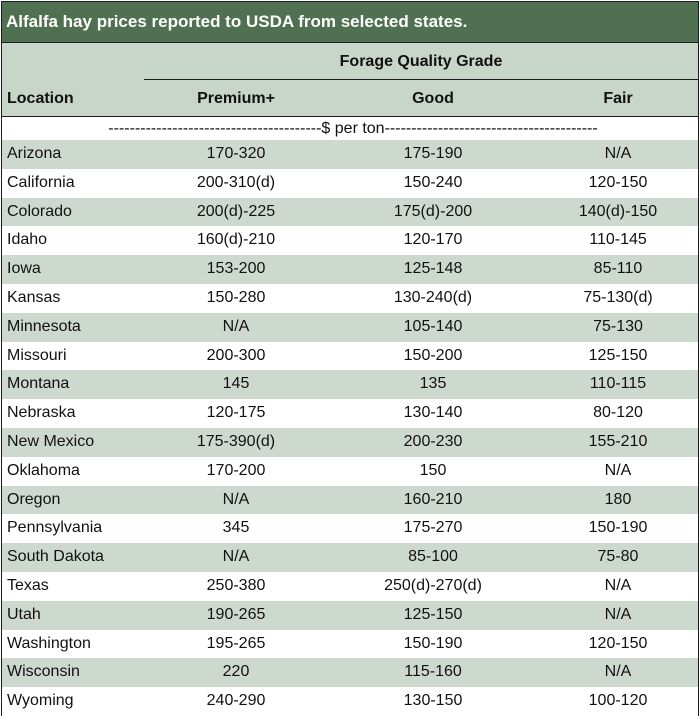 This screenshot has height=717, width=700. I want to click on cell-good: 125-150, so click(433, 614).